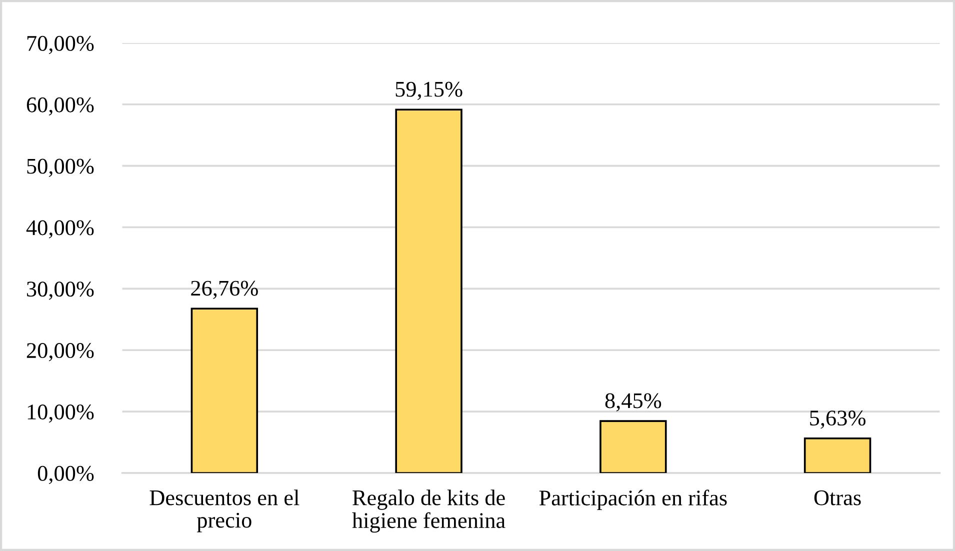 Image resolution: width=955 pixels, height=551 pixels. What do you see at coordinates (838, 419) in the screenshot?
I see `data-label: 5,63%` at bounding box center [838, 419].